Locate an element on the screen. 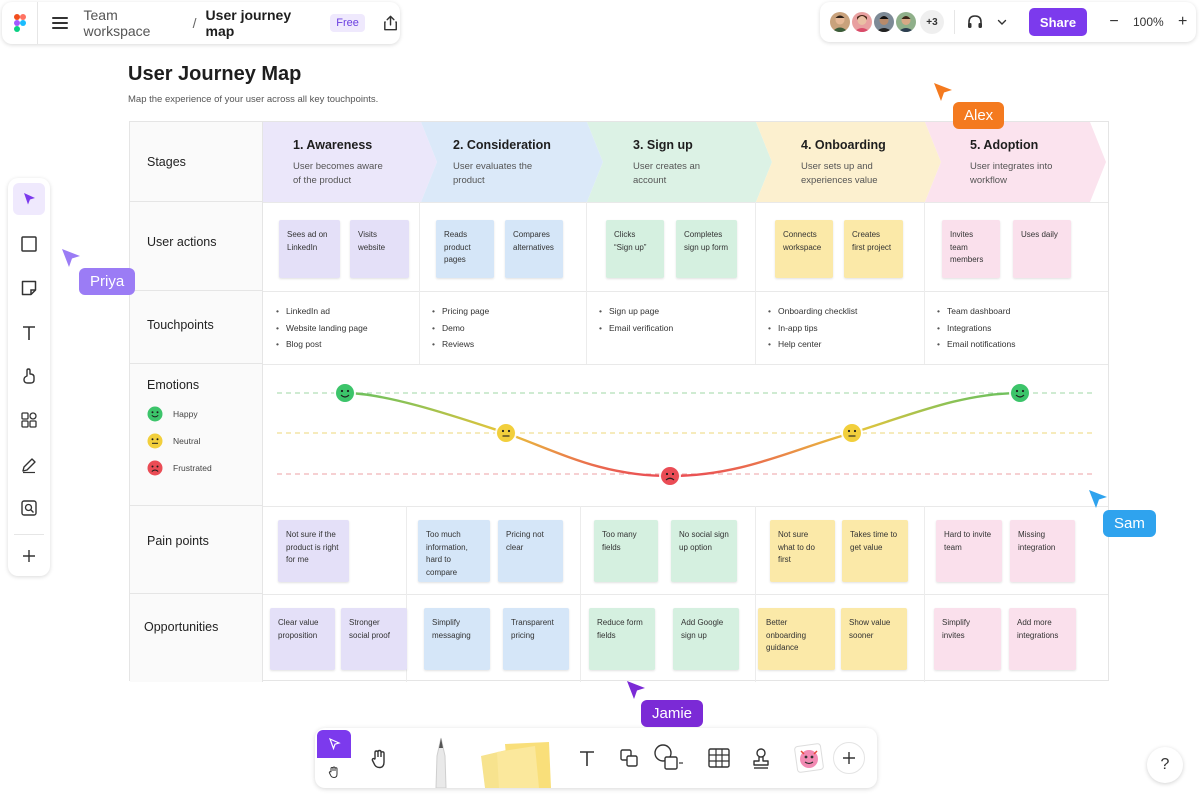 This screenshot has width=1200, height=800. sticky-note: Connects workspace is located at coordinates (804, 249).